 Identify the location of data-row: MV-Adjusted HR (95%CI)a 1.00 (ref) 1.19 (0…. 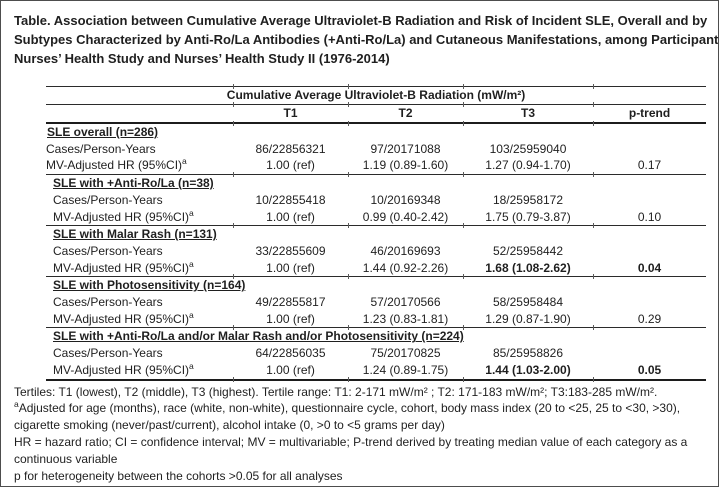
(376, 165).